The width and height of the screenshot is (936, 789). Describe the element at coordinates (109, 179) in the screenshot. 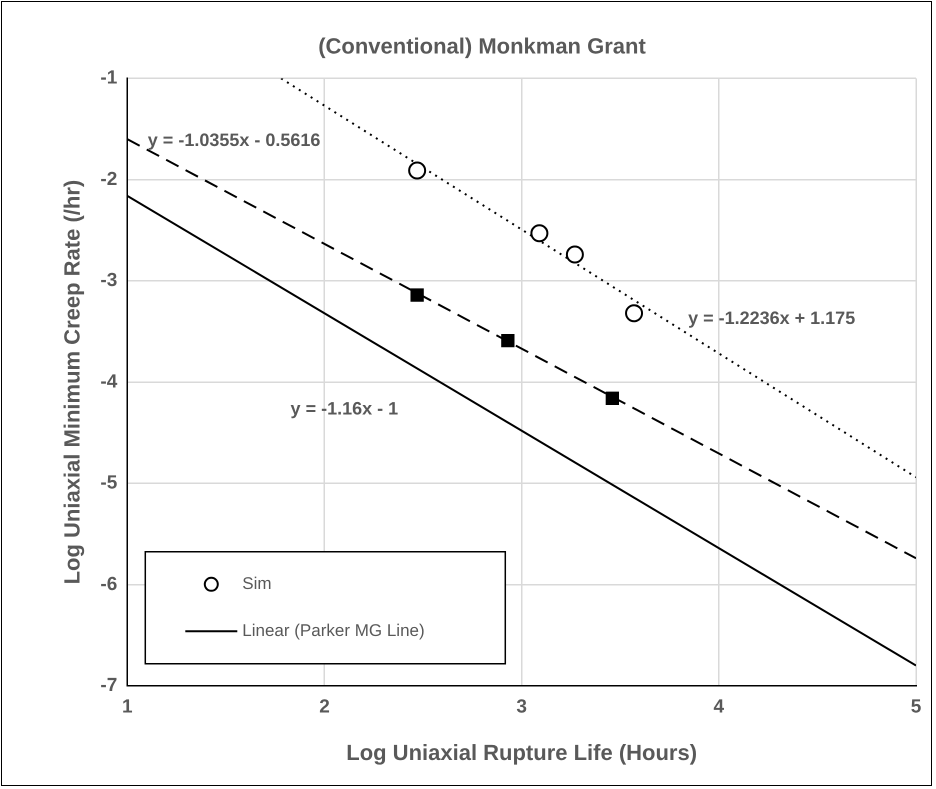

I see `y-tick-label: -2` at that location.